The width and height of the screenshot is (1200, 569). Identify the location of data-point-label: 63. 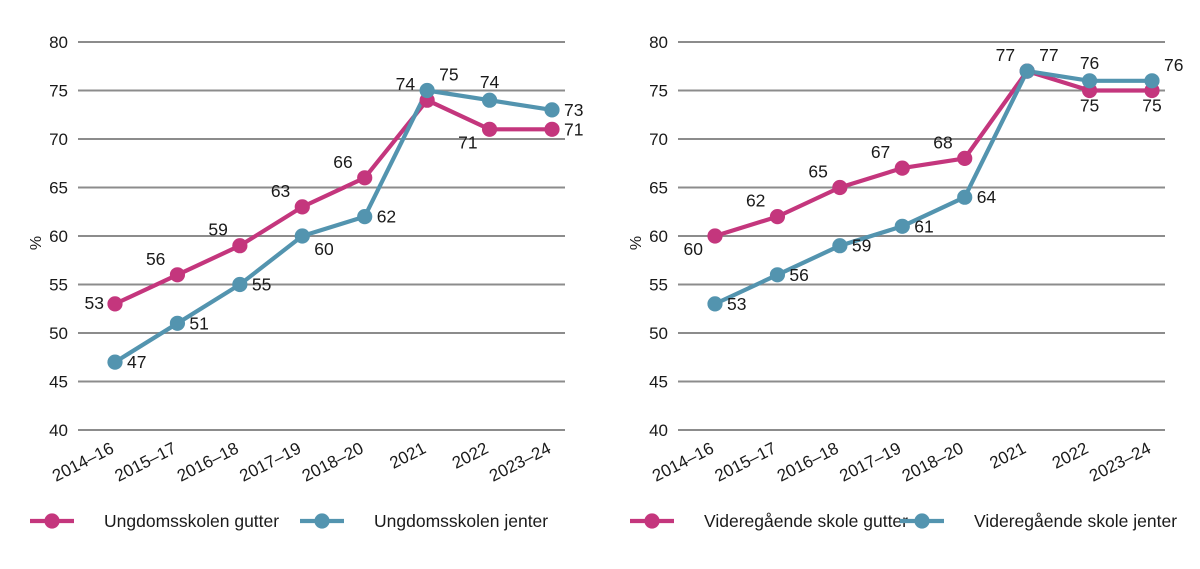
(280, 191).